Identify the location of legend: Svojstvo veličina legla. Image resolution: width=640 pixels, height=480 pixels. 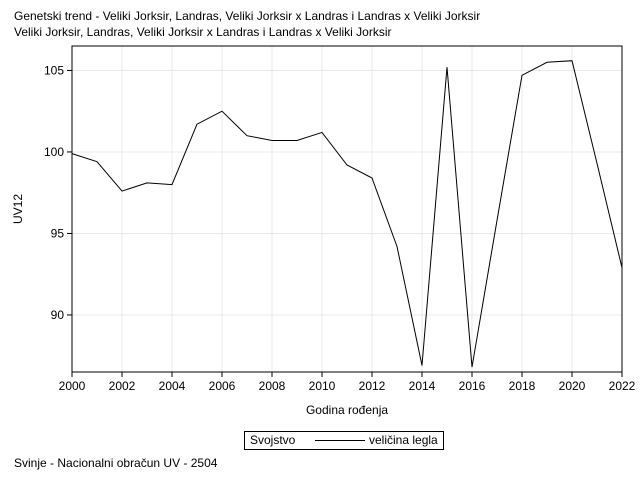
(344, 440).